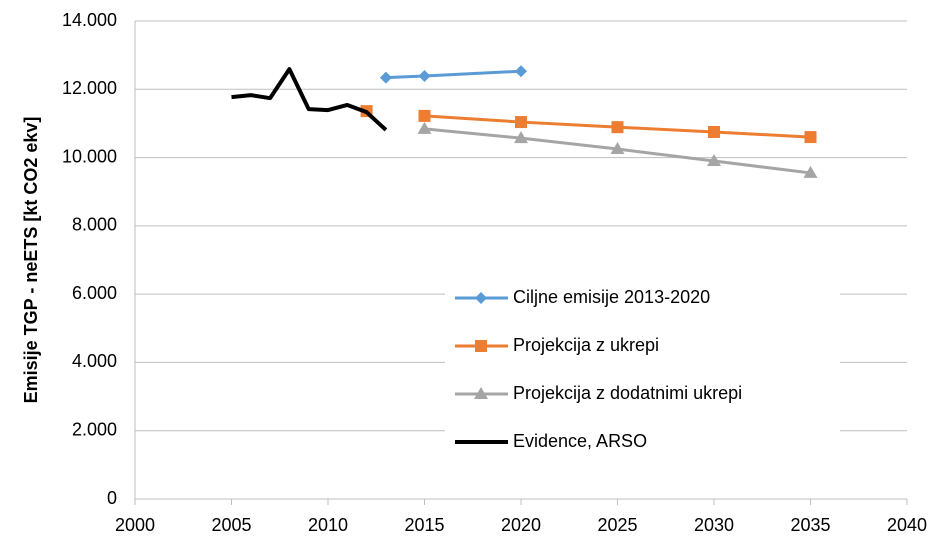 The width and height of the screenshot is (936, 544). What do you see at coordinates (31, 260) in the screenshot?
I see `y-axis-label: Emisije TGP - neETS [kt CO2 ekv]` at bounding box center [31, 260].